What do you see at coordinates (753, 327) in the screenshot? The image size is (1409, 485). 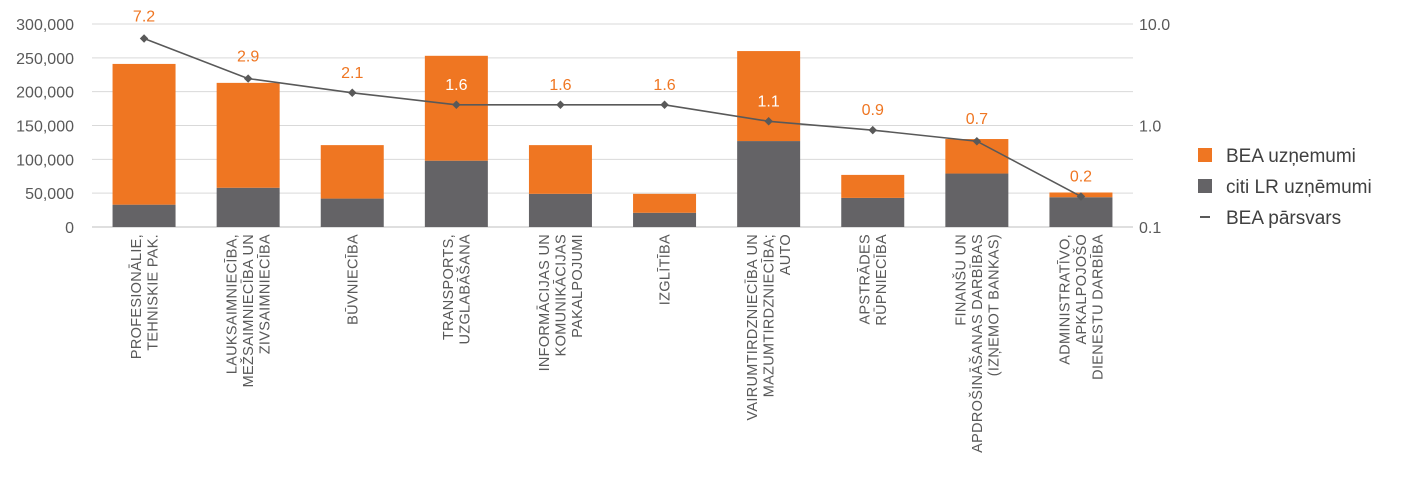 I see `category-label-line: VAIRUMTIRDZNIECĪBA UN` at bounding box center [753, 327].